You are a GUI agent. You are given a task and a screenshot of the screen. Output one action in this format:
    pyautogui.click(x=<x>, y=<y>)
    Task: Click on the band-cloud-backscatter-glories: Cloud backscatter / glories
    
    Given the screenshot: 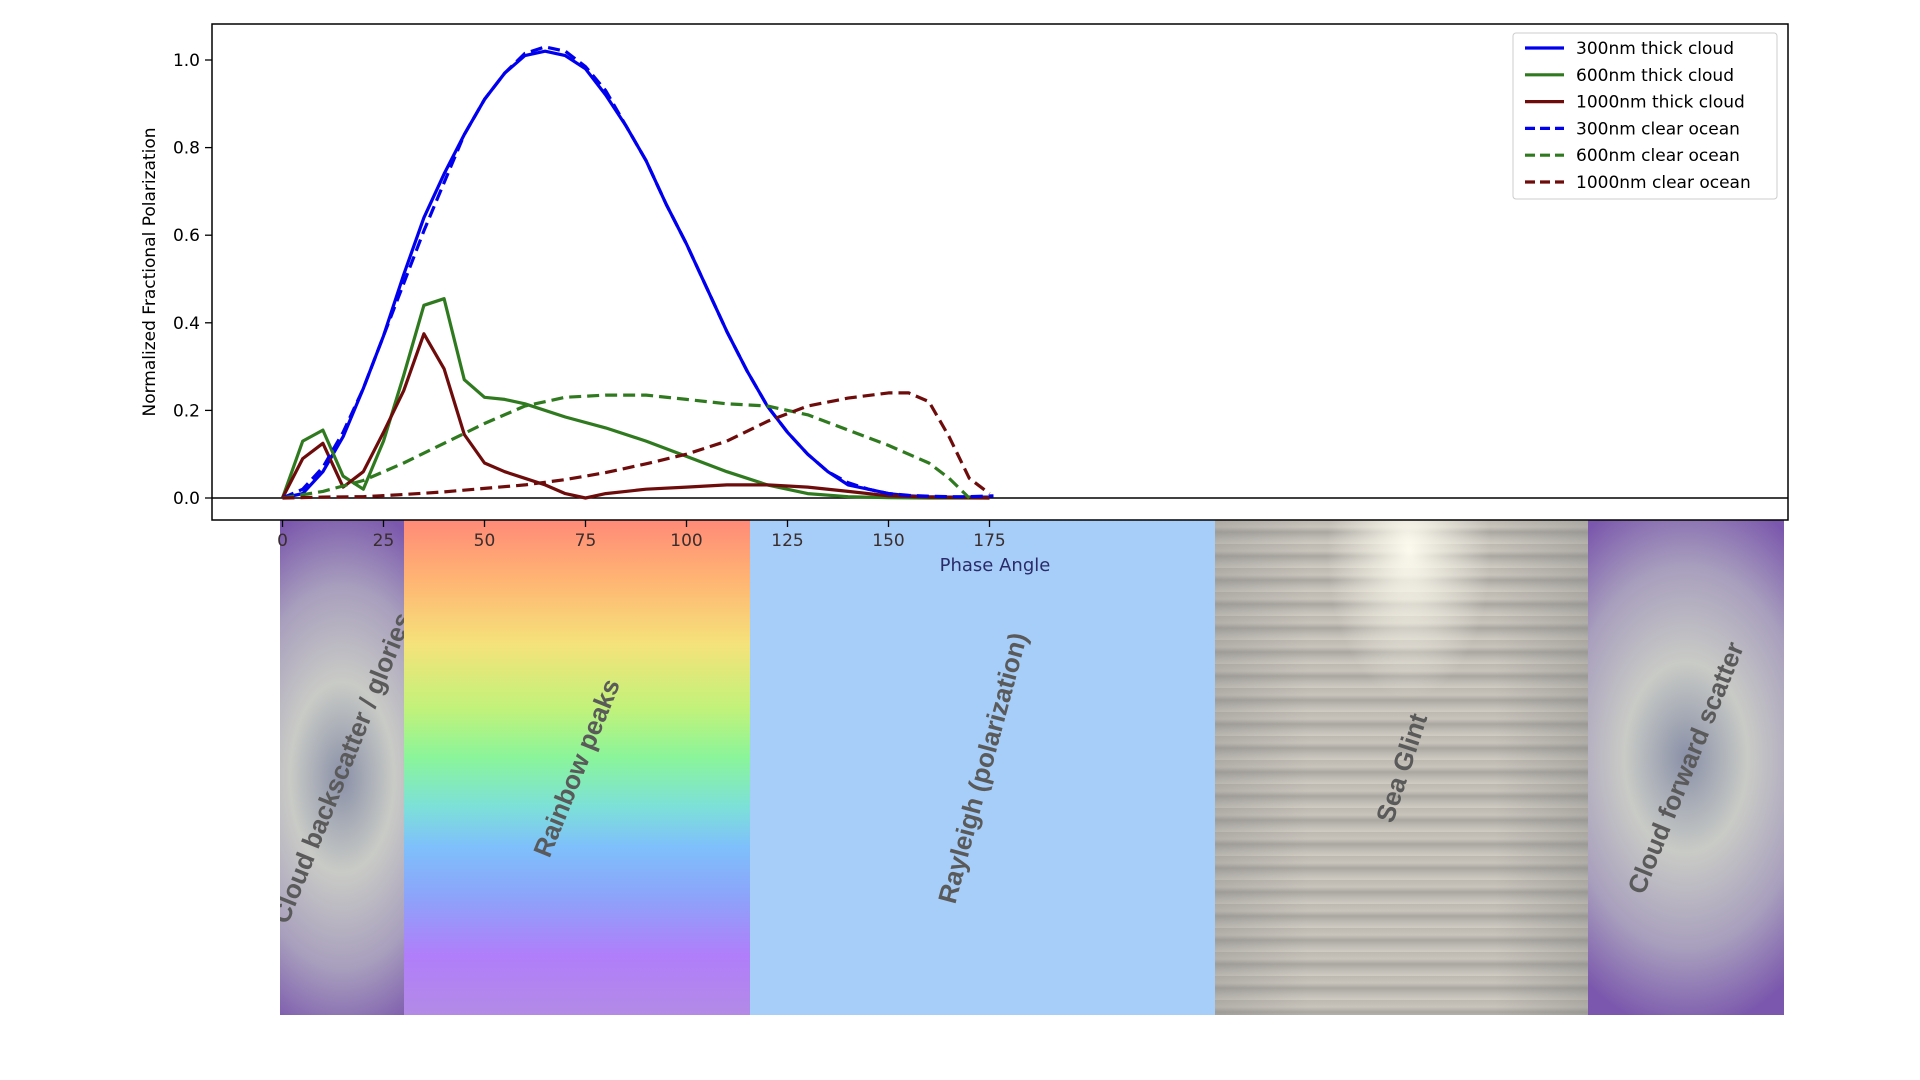 What is the action you would take?
    pyautogui.click(x=342, y=767)
    